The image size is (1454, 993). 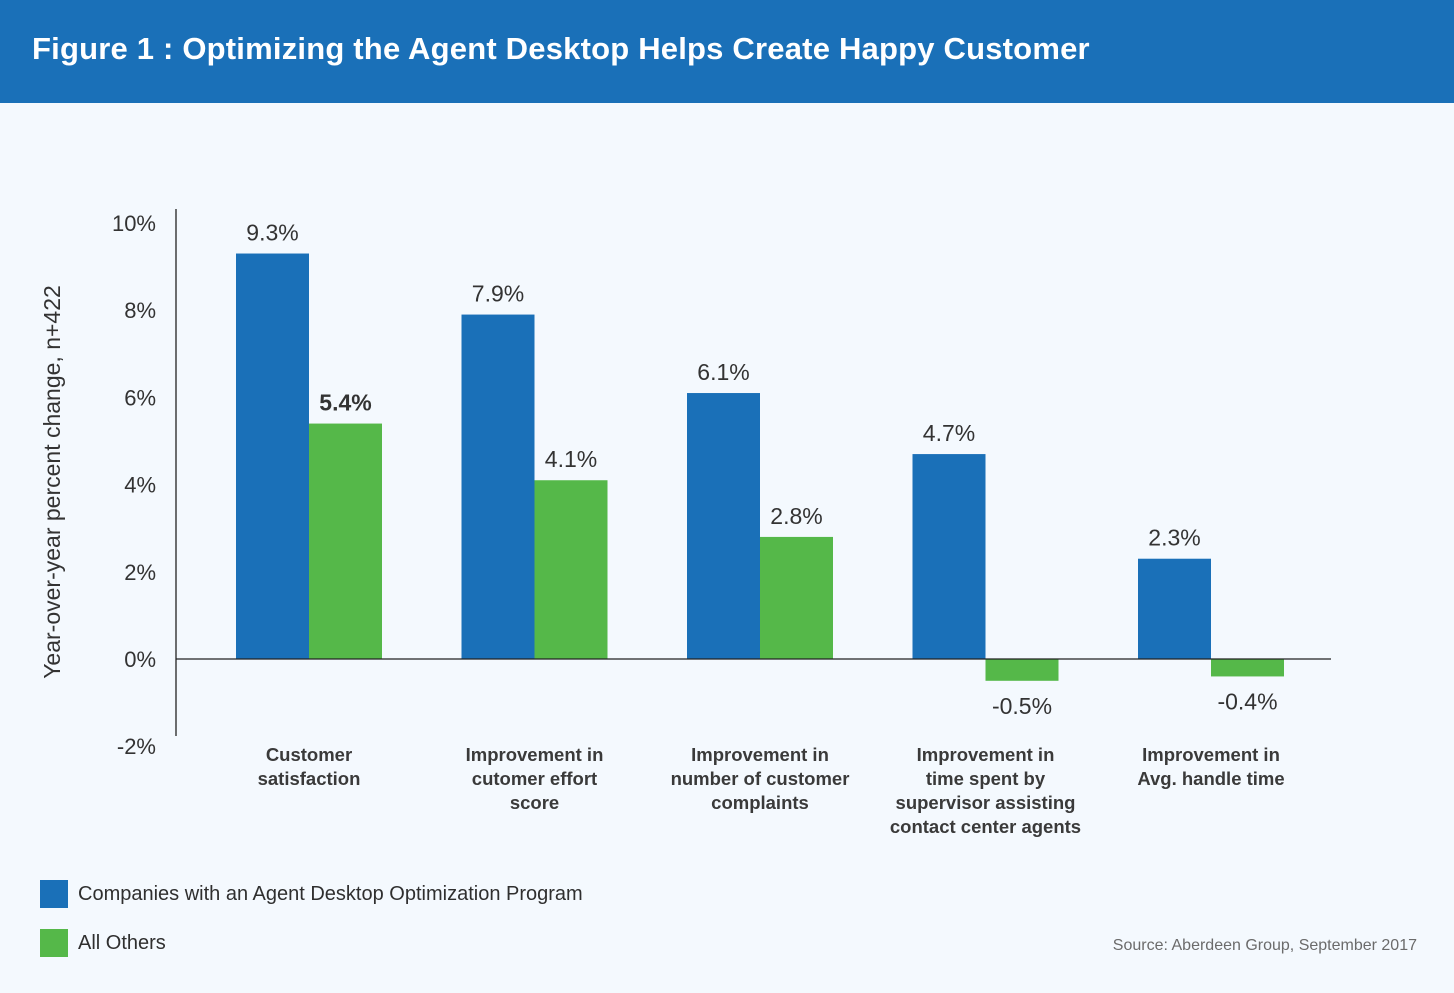 I want to click on y-axis-title: Year-over-year percent change, n+422, so click(x=52, y=482).